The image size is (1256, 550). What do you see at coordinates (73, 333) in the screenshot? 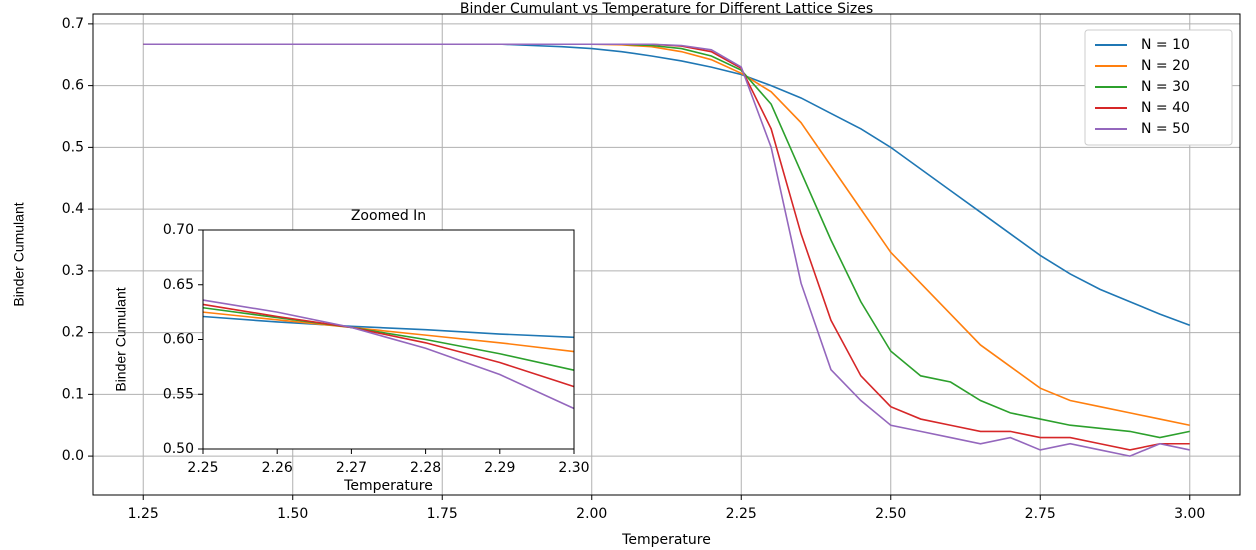
I see `y-tick-label: 0.2` at bounding box center [73, 333].